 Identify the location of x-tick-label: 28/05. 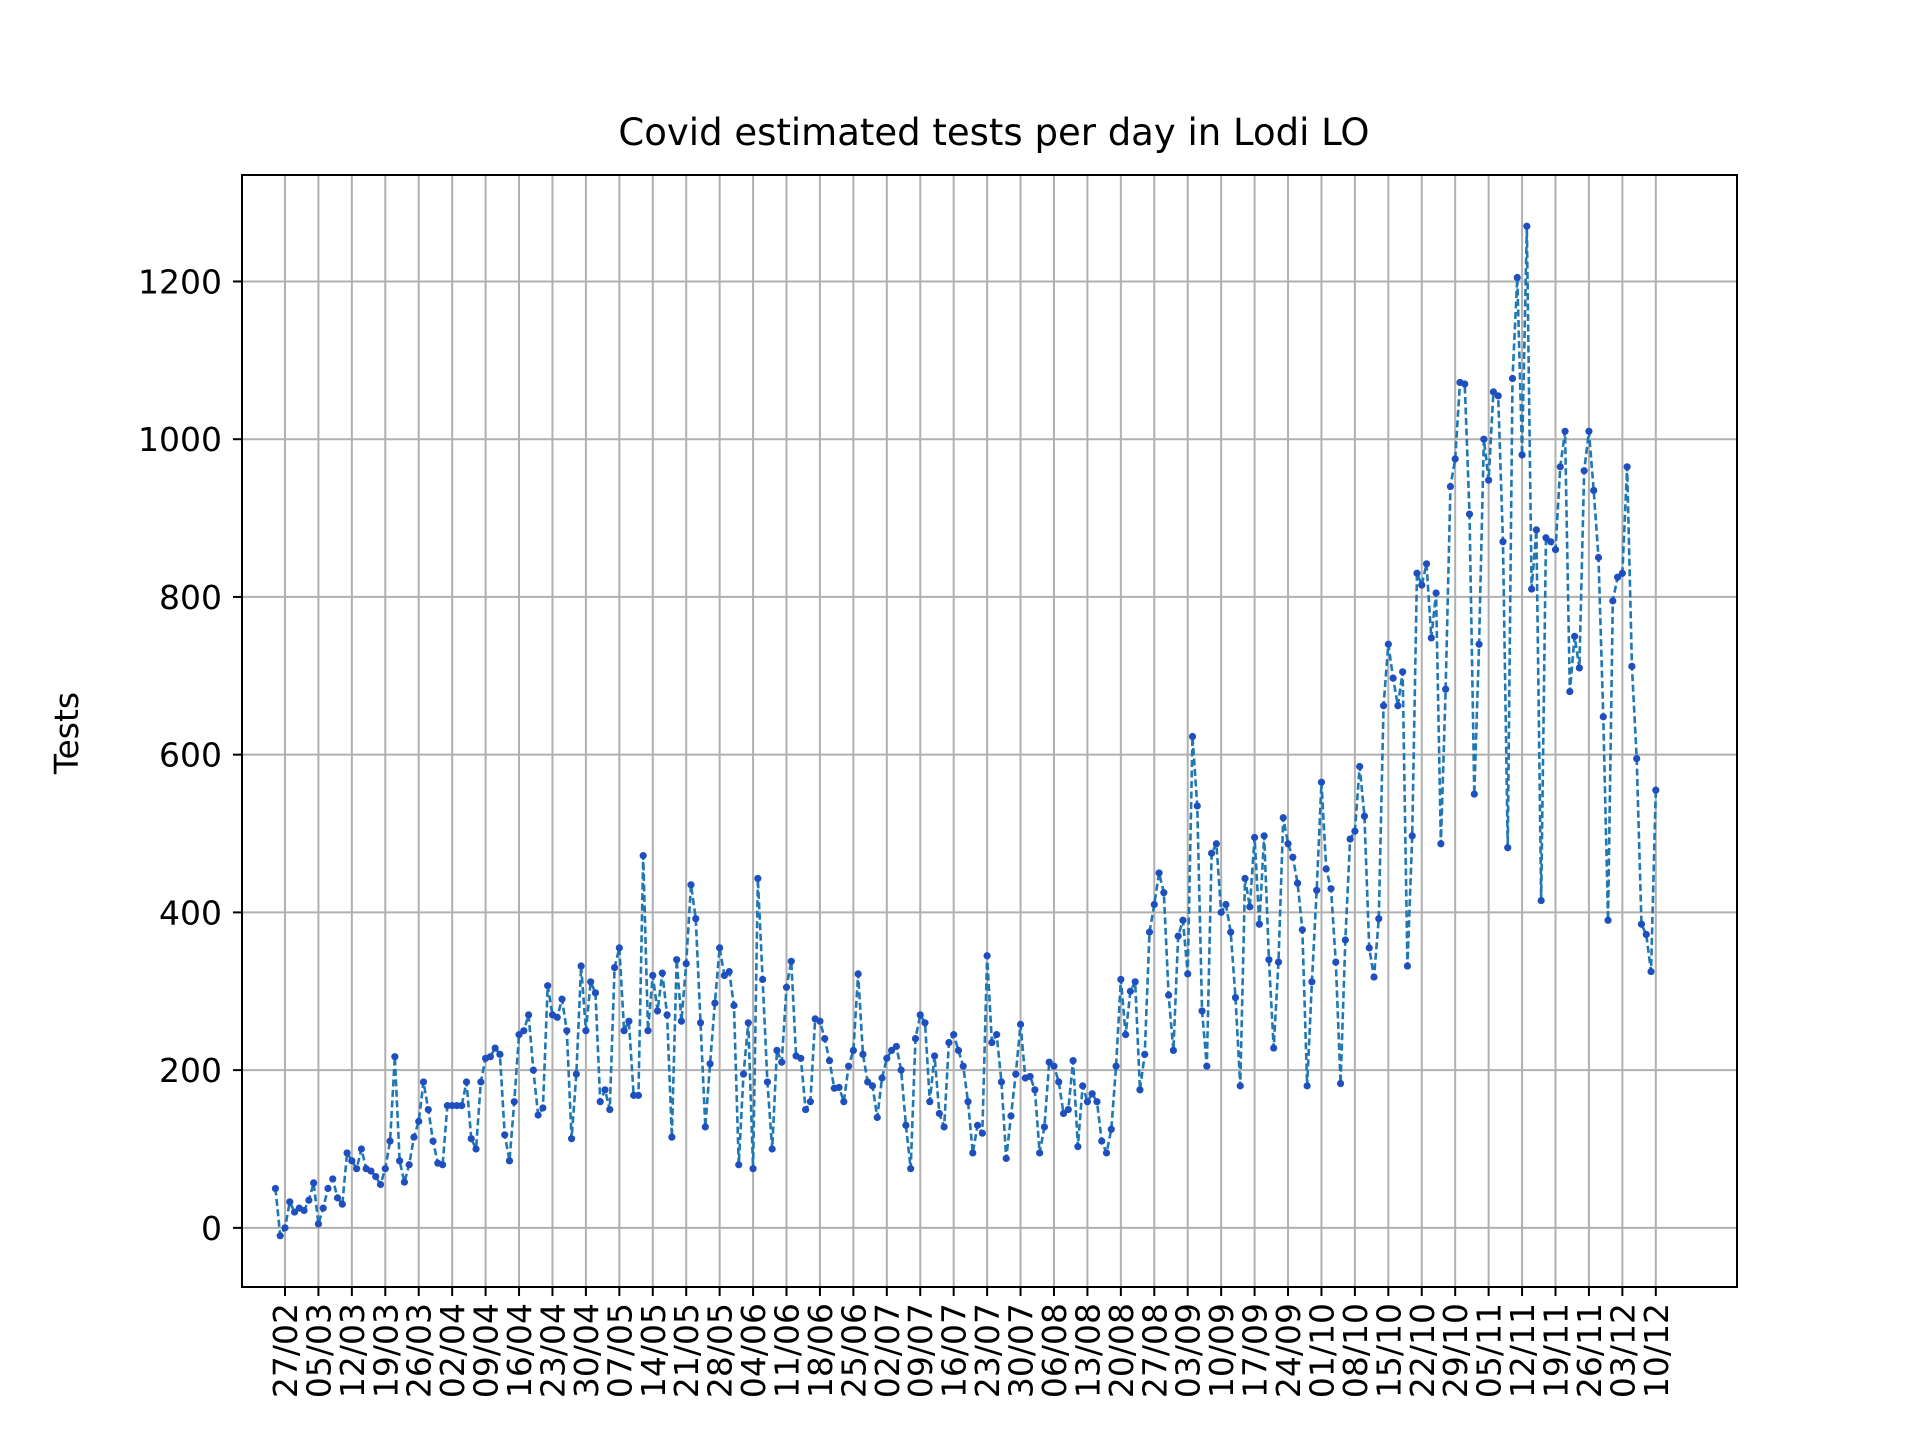
(720, 1350).